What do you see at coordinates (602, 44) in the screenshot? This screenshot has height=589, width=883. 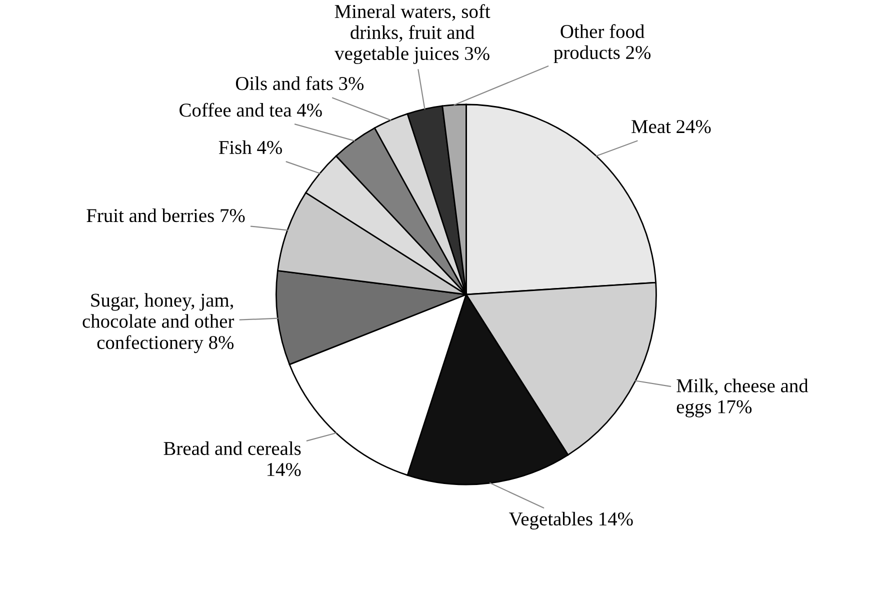 I see `slice-label: Other food products 2%` at bounding box center [602, 44].